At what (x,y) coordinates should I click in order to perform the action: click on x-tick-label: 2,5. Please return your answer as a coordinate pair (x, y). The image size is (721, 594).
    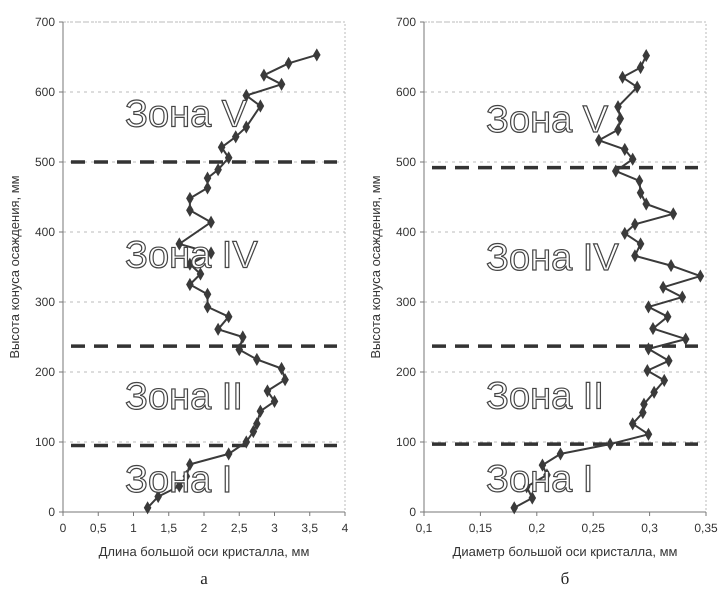
    Looking at the image, I should click on (239, 528).